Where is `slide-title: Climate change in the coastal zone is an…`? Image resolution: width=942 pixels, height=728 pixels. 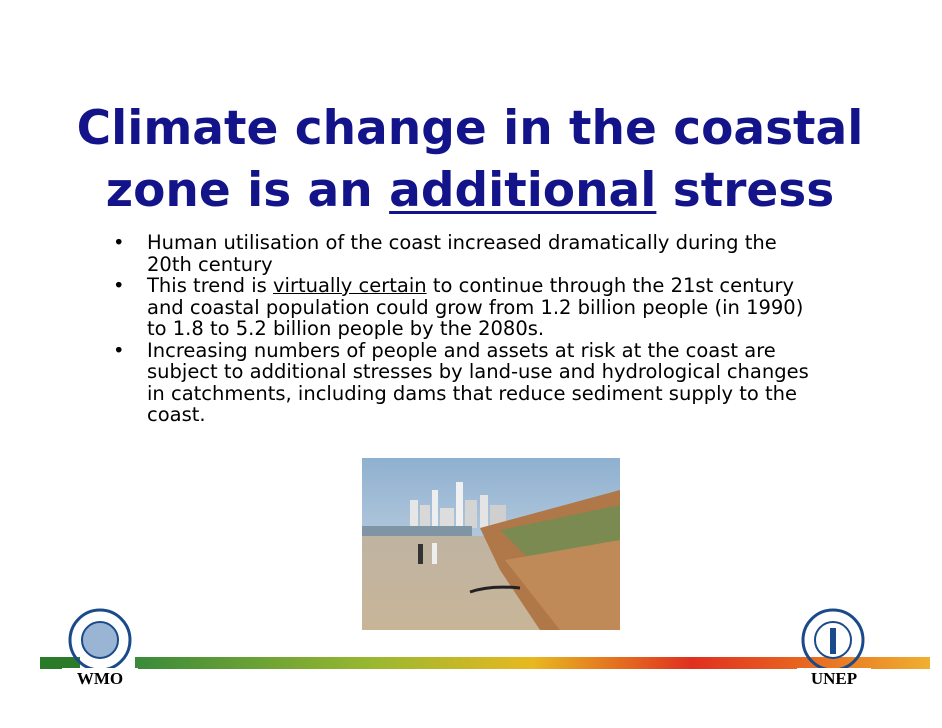
slide-title: Climate change in the coastal zone is an… is located at coordinates (470, 160).